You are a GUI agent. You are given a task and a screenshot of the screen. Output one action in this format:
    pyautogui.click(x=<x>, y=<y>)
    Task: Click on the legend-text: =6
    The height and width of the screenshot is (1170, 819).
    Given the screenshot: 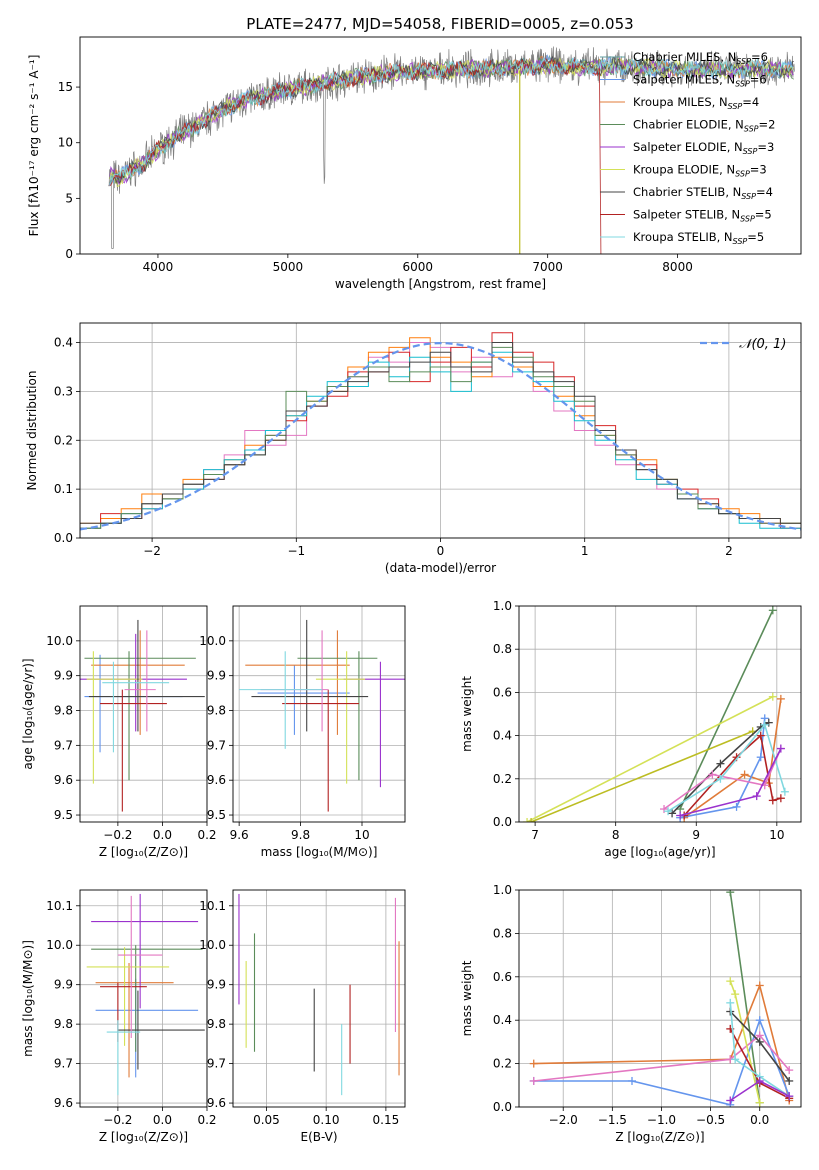 What is the action you would take?
    pyautogui.click(x=759, y=57)
    